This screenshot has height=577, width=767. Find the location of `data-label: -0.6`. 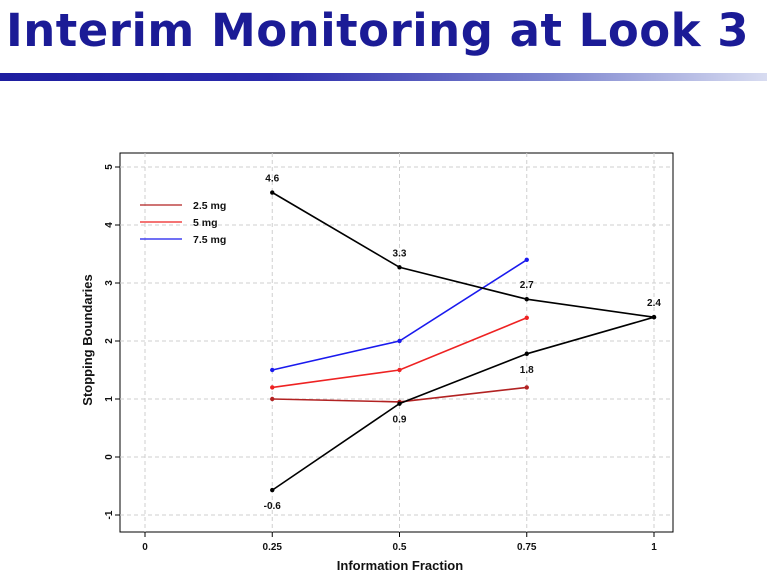

data-label: -0.6 is located at coordinates (273, 506).